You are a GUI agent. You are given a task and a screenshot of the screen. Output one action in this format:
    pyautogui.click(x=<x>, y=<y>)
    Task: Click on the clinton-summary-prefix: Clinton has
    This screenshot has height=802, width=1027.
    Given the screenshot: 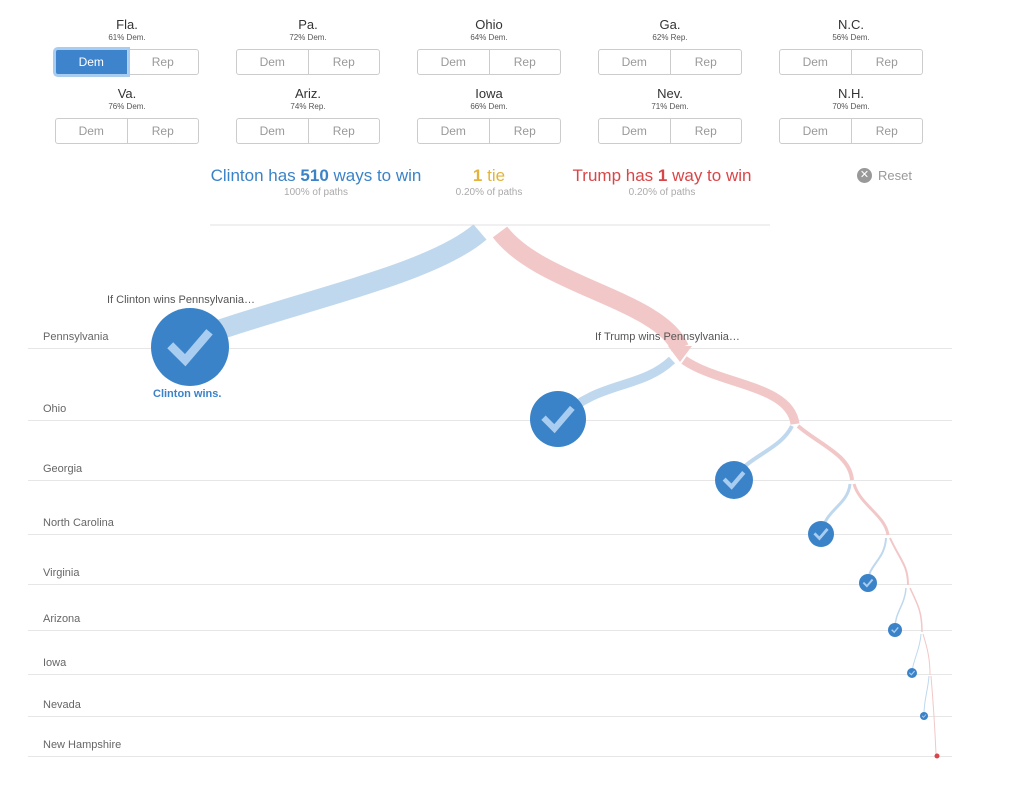 What is the action you would take?
    pyautogui.click(x=255, y=175)
    